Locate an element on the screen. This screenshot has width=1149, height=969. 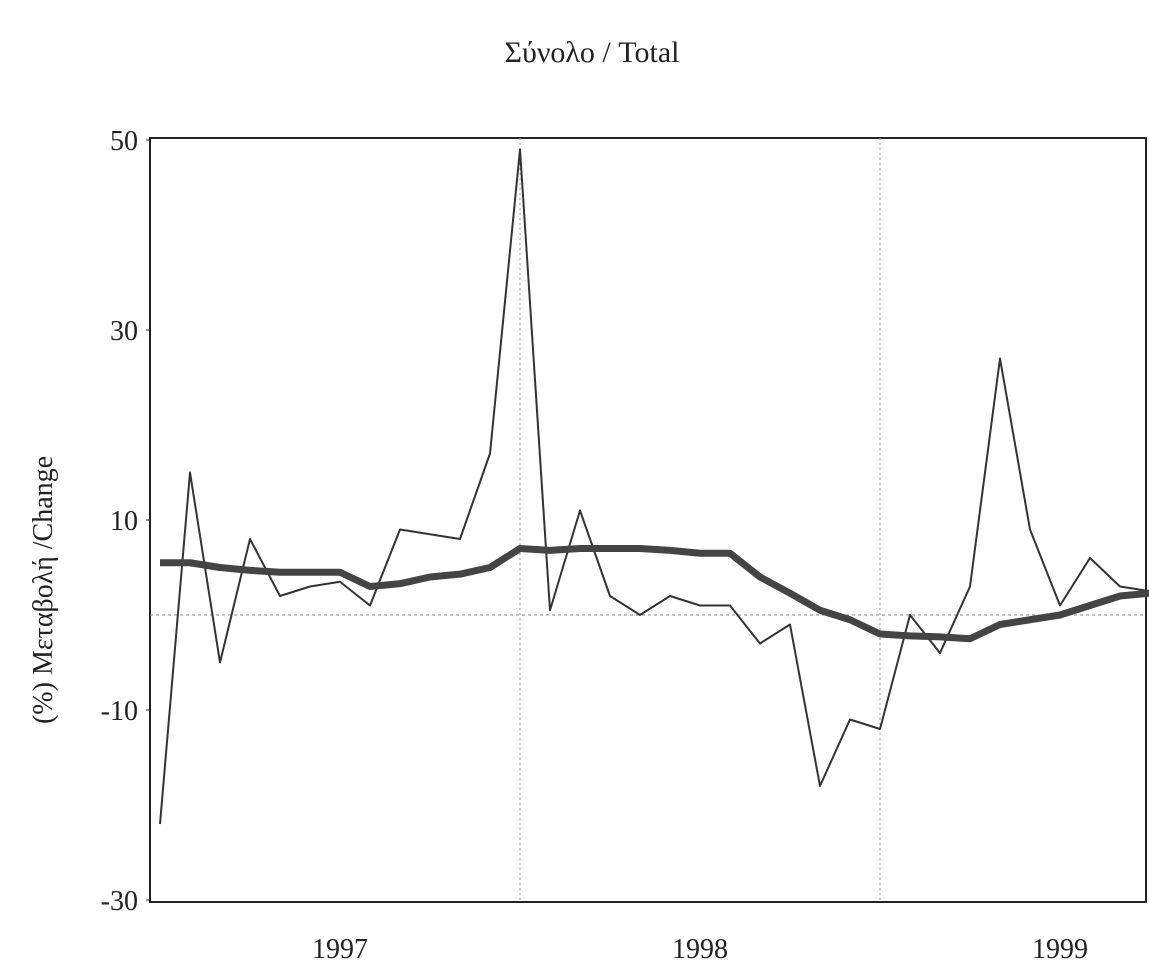
x-tick-label: 1997 is located at coordinates (340, 949).